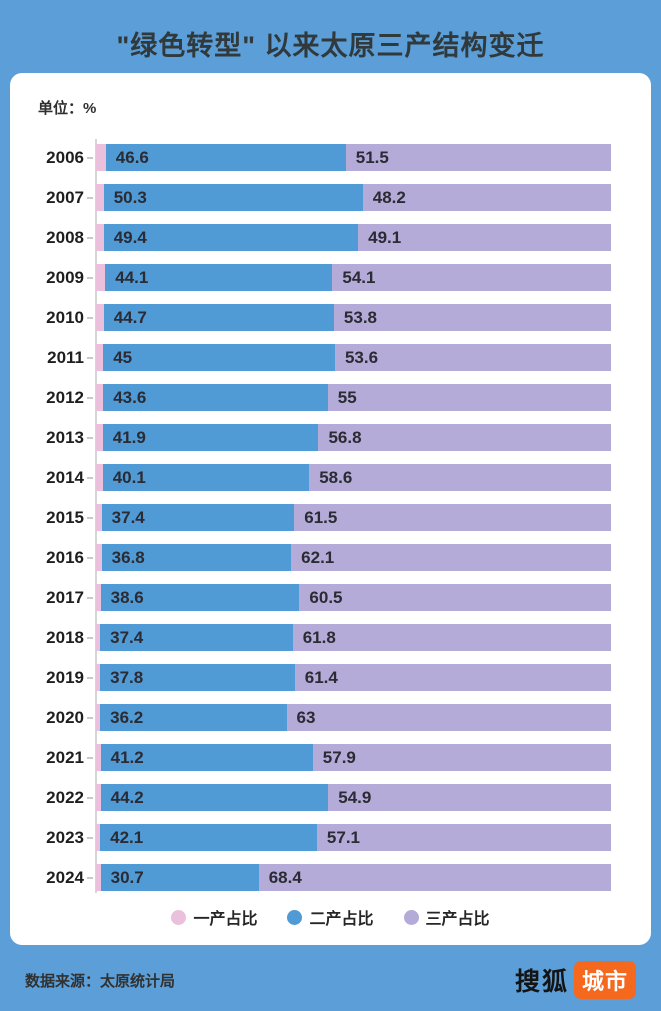  I want to click on year-label: 2008, so click(65, 237).